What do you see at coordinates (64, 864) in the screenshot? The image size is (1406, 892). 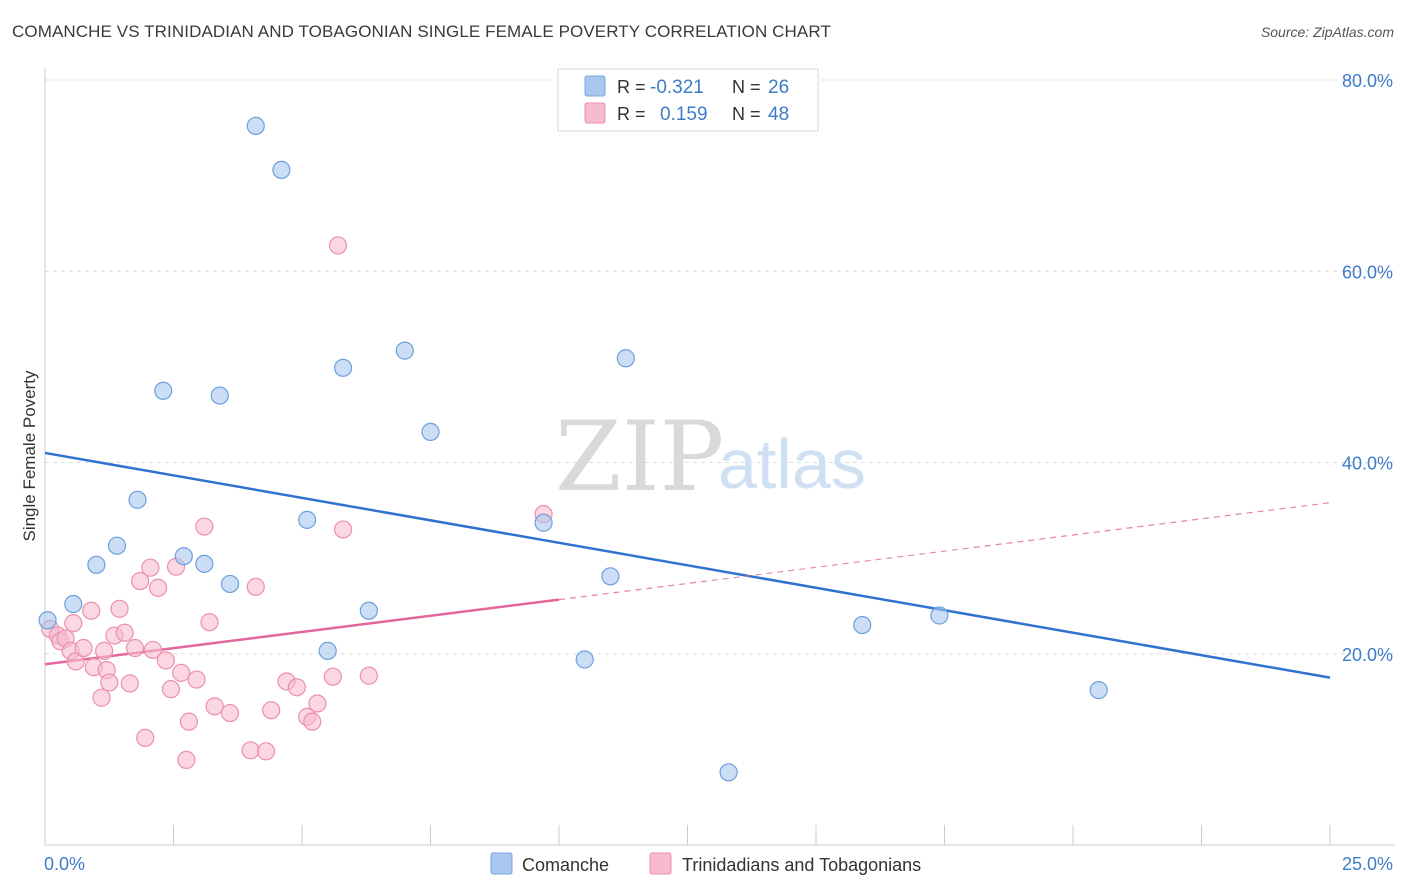 I see `x-tick-label-0: 0.0%` at bounding box center [64, 864].